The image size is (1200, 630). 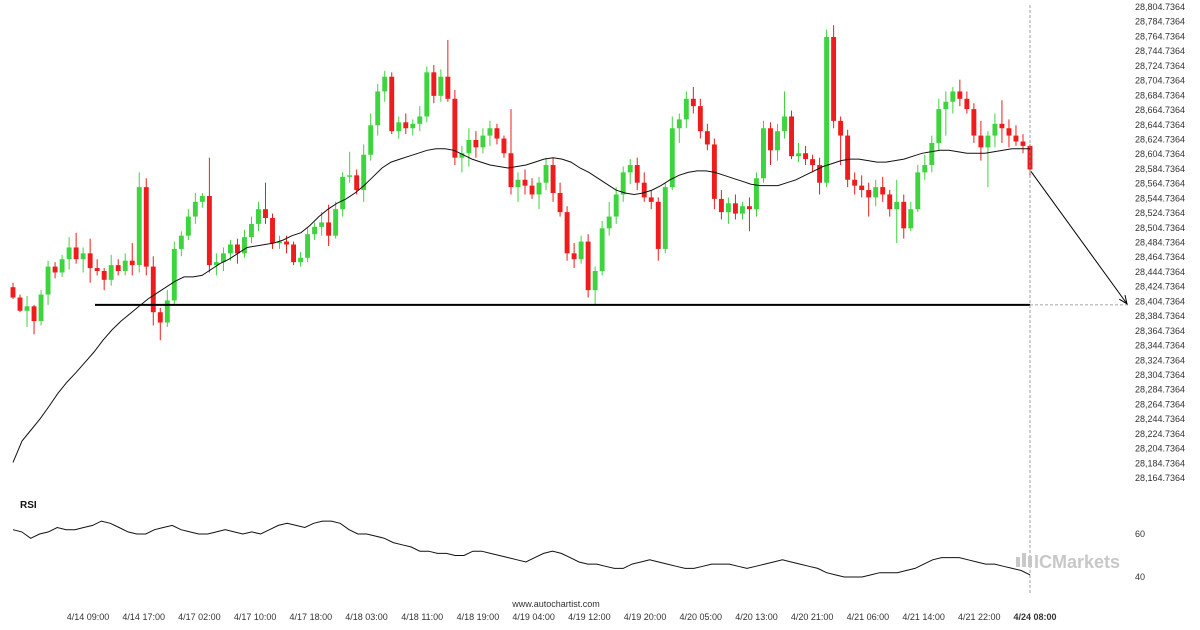 I want to click on projection-arrow, so click(x=1079, y=238).